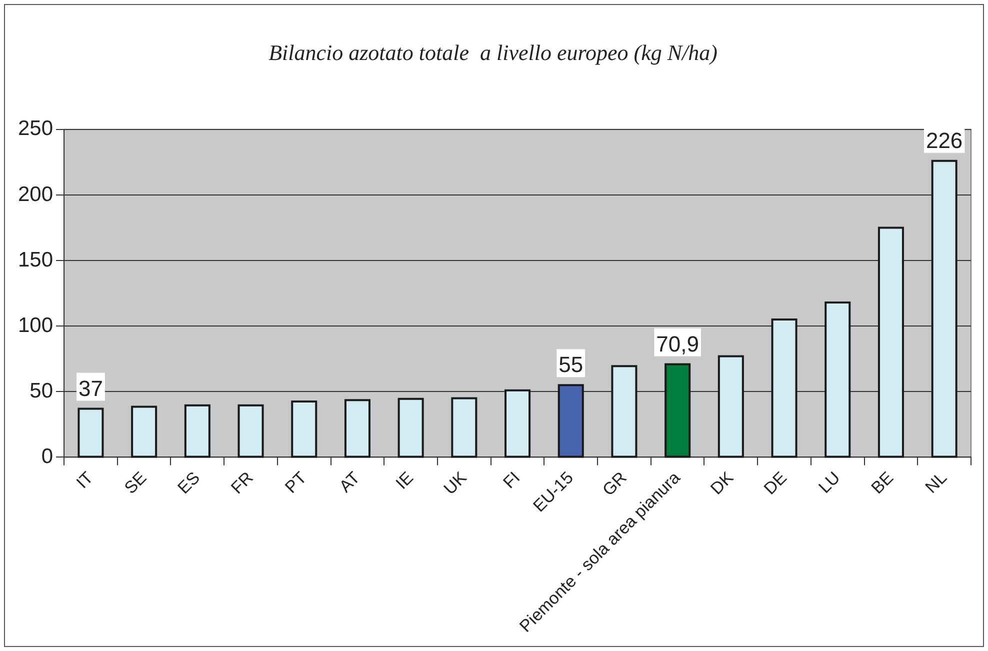  What do you see at coordinates (242, 483) in the screenshot?
I see `x-tick-label: FR` at bounding box center [242, 483].